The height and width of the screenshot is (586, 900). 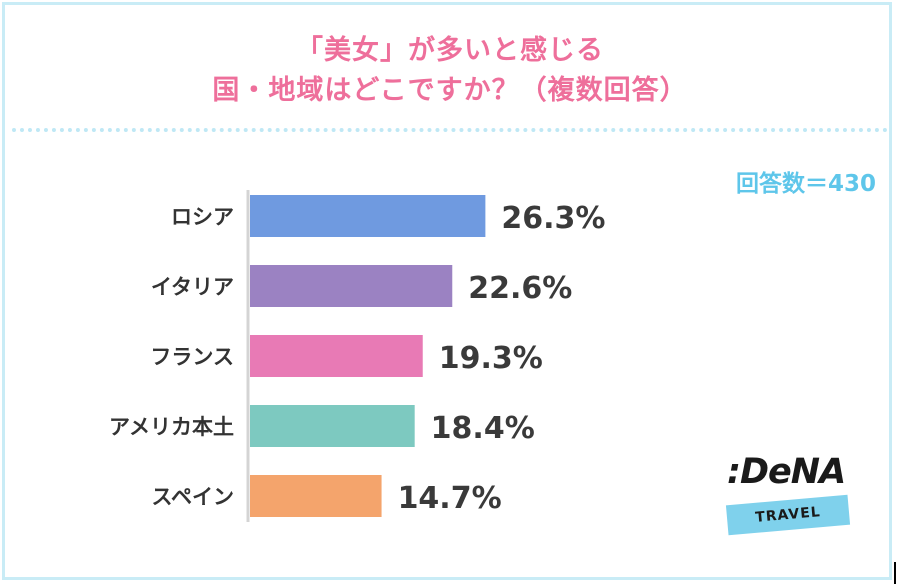 I want to click on category-label-4: スペイン, so click(x=192, y=497).